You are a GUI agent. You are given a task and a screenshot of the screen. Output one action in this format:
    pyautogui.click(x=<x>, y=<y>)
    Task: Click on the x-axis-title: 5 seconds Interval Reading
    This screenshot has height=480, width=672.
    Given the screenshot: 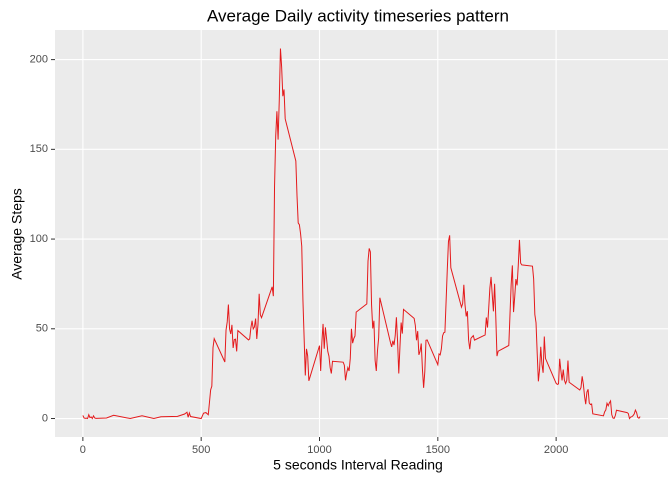 What is the action you would take?
    pyautogui.click(x=358, y=465)
    